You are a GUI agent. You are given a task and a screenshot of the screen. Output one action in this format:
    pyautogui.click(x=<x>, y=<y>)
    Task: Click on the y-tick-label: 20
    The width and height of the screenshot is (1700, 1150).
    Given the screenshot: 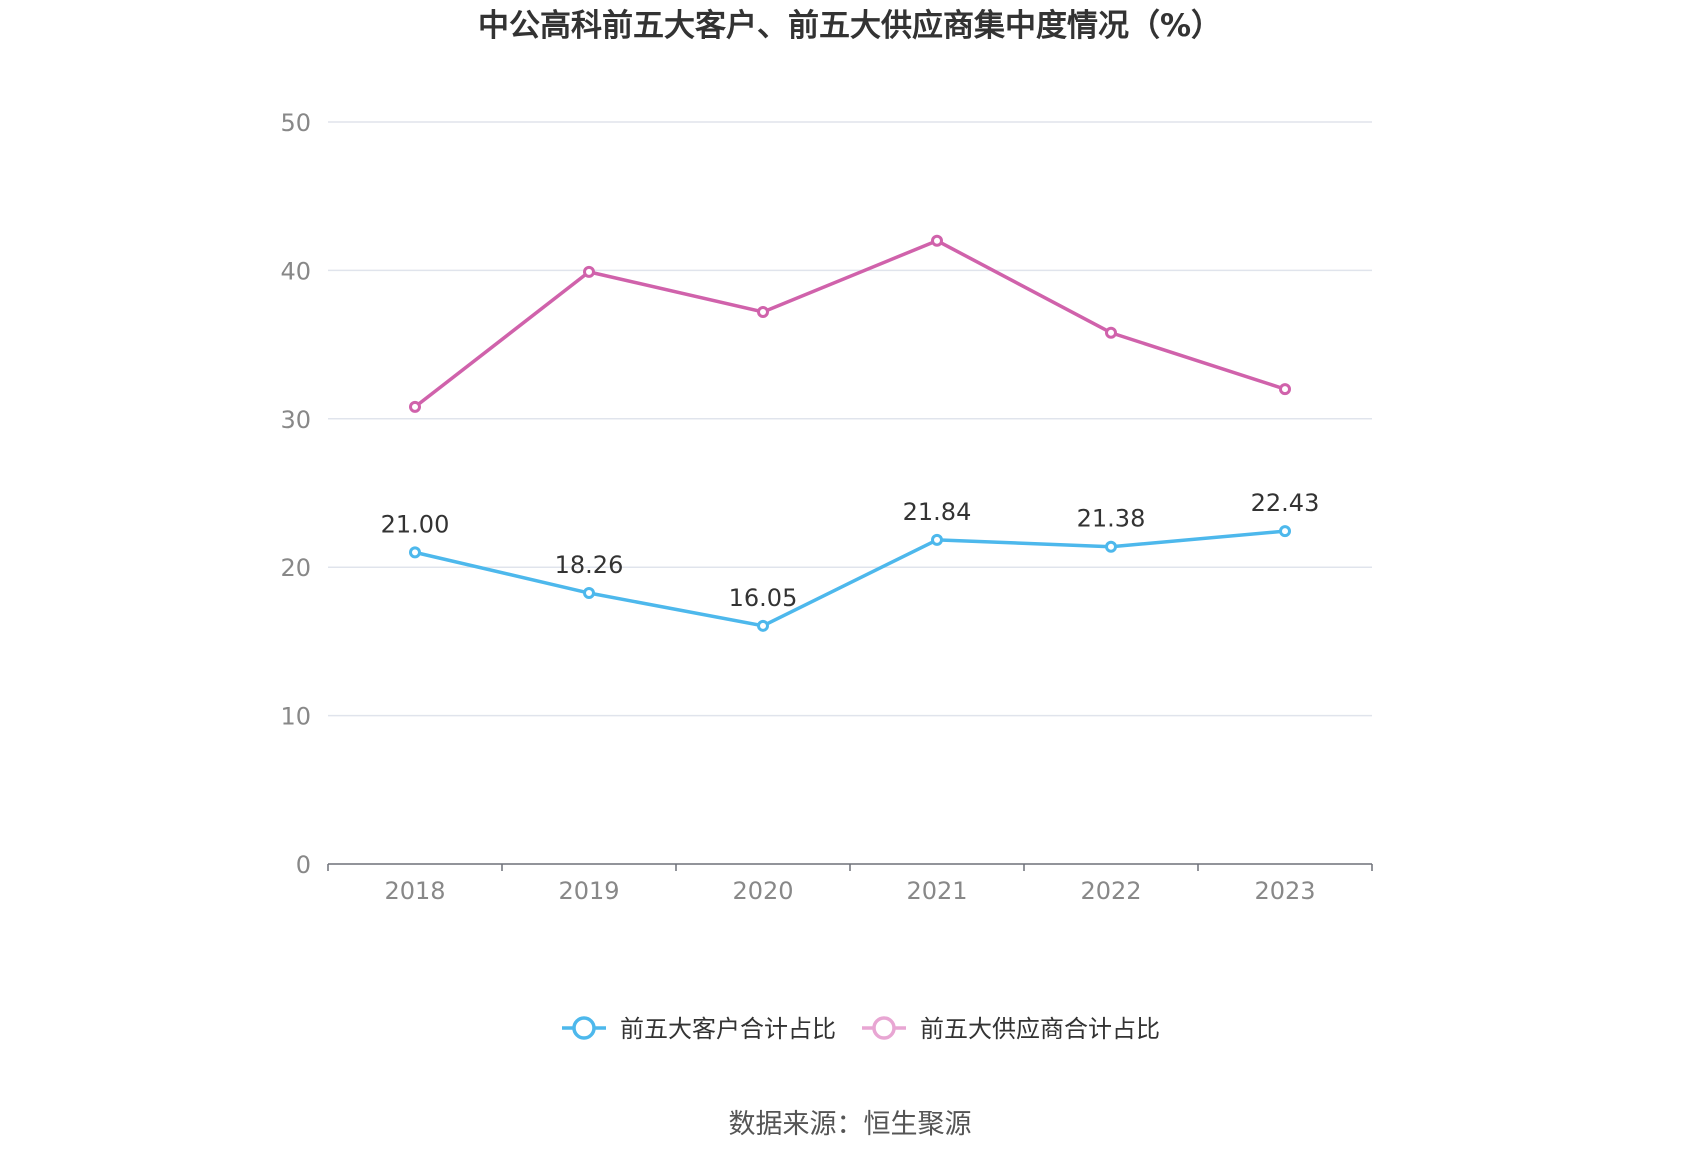 What is the action you would take?
    pyautogui.click(x=295, y=568)
    